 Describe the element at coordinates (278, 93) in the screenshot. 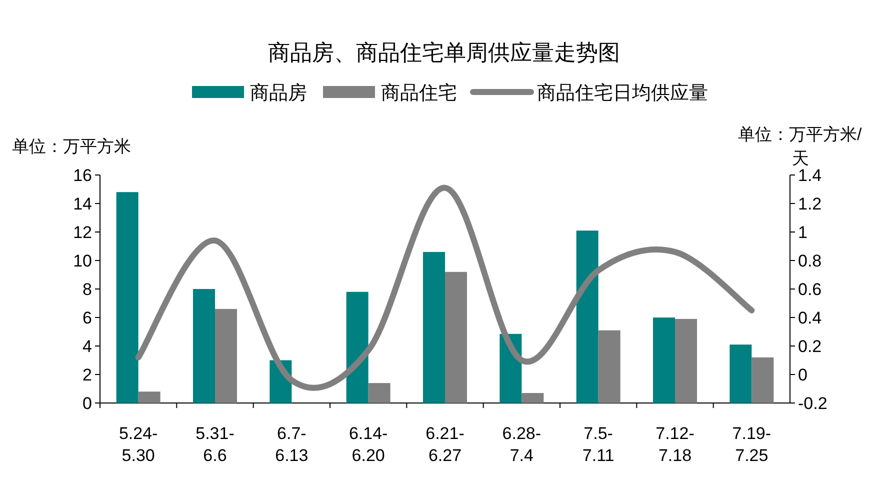

I see `legend-label: 商品房` at that location.